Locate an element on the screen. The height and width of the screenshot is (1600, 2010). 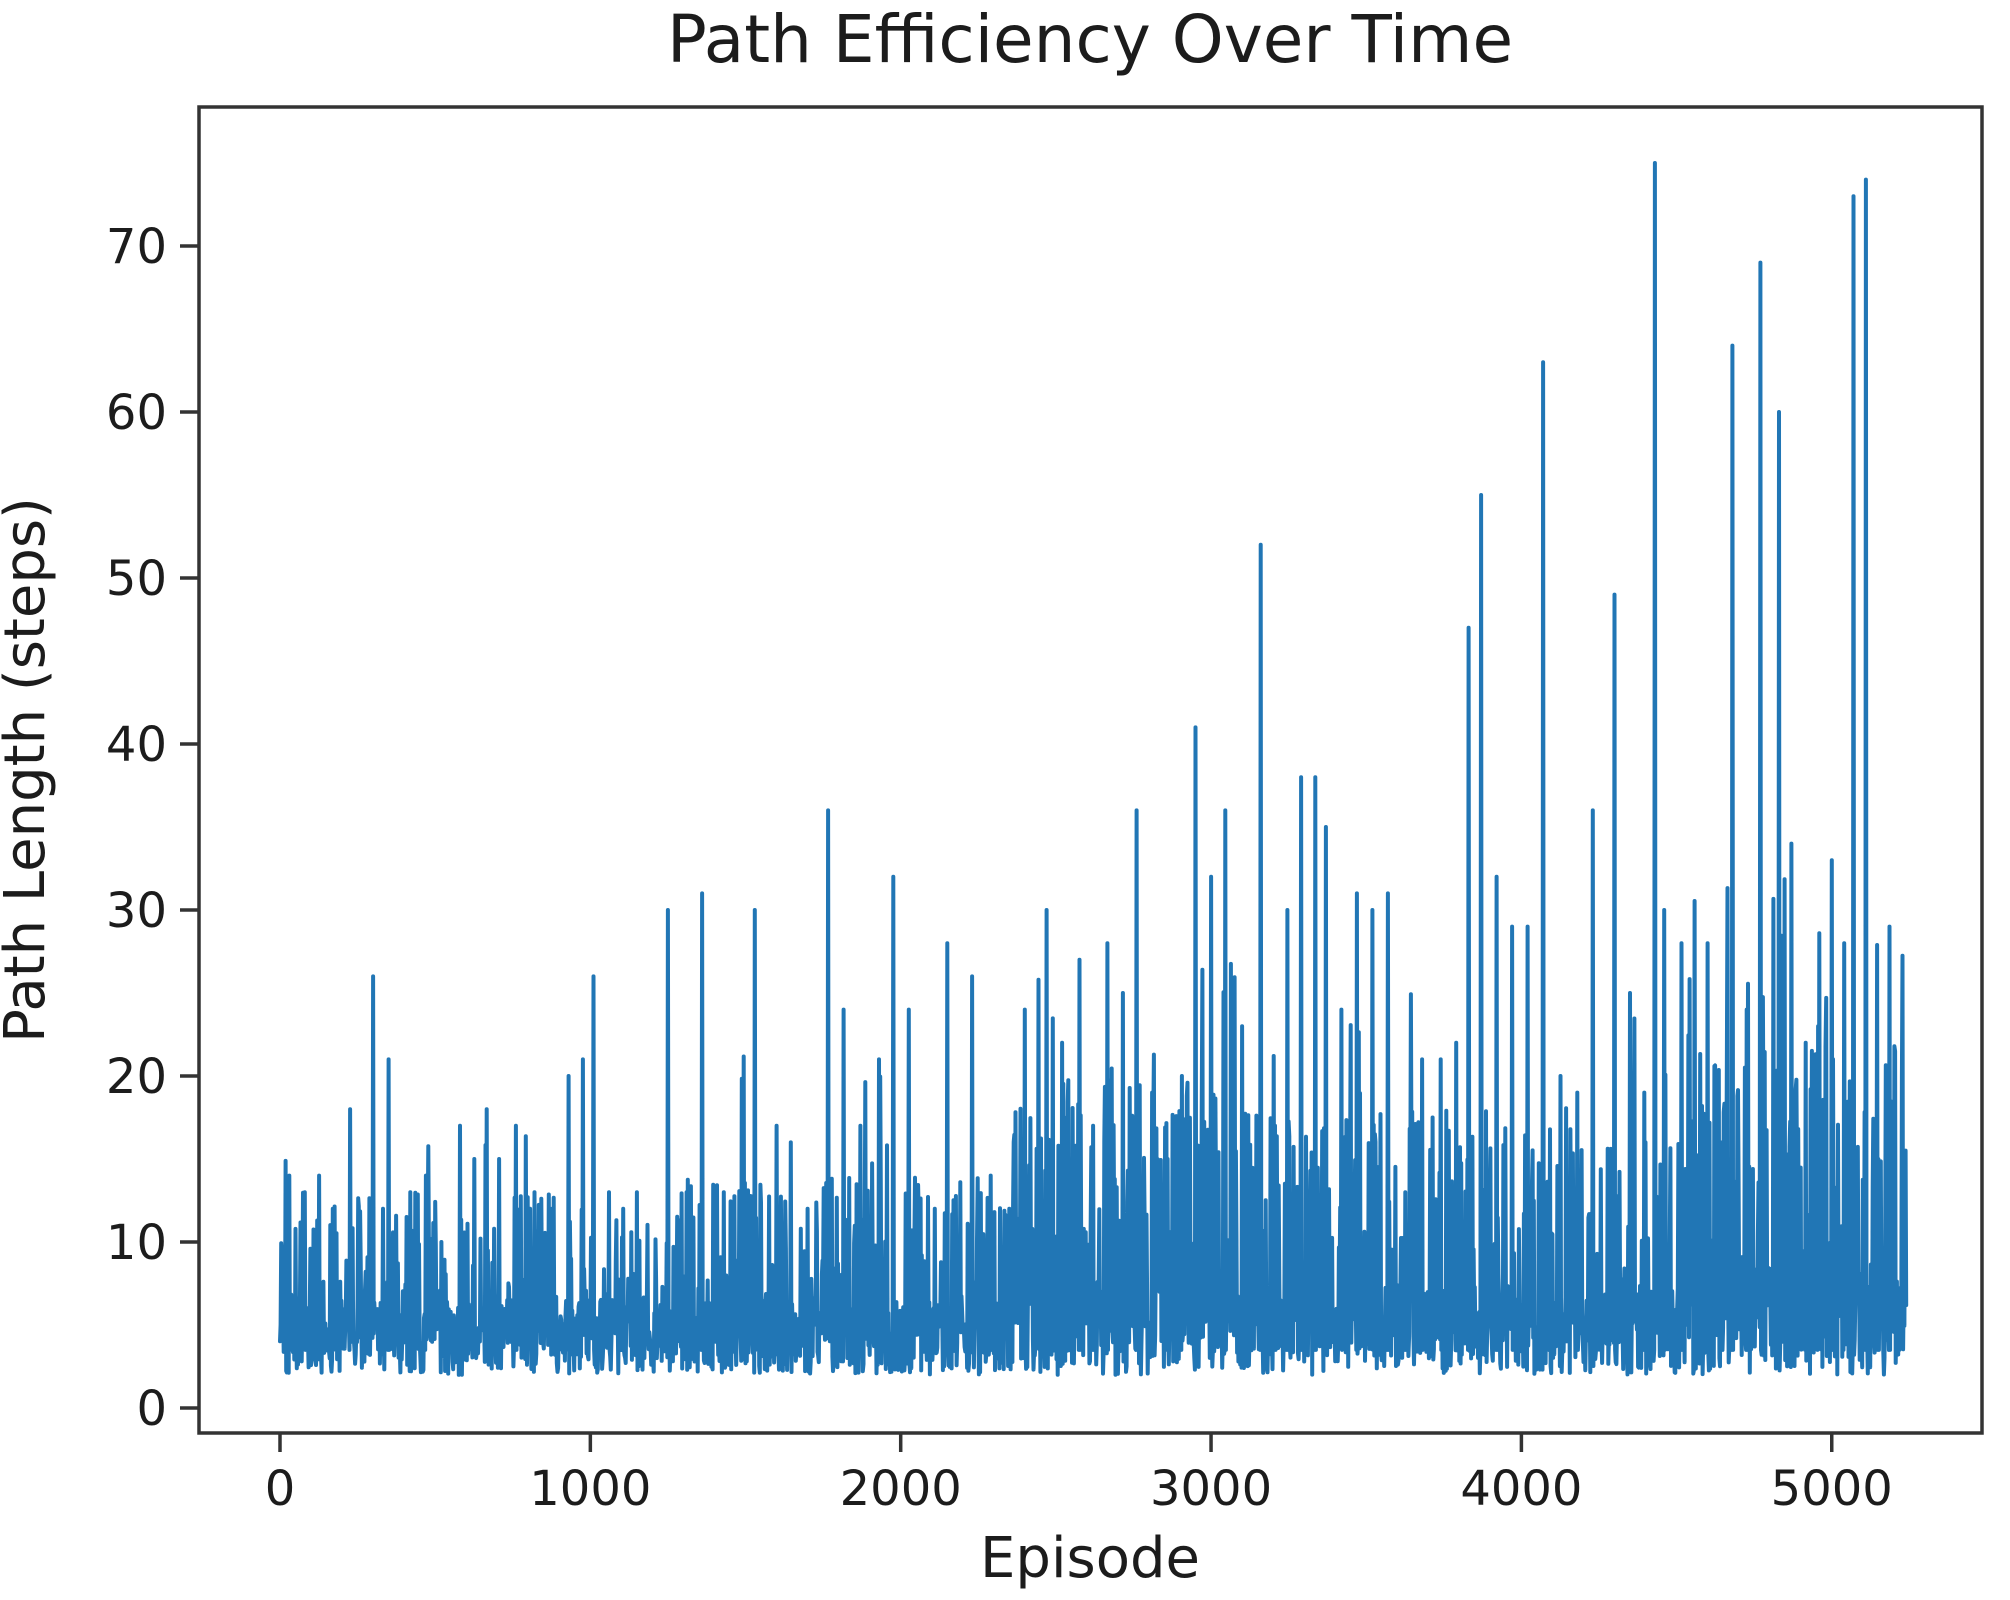
x-tick-label: 3000 is located at coordinates (1211, 1489).